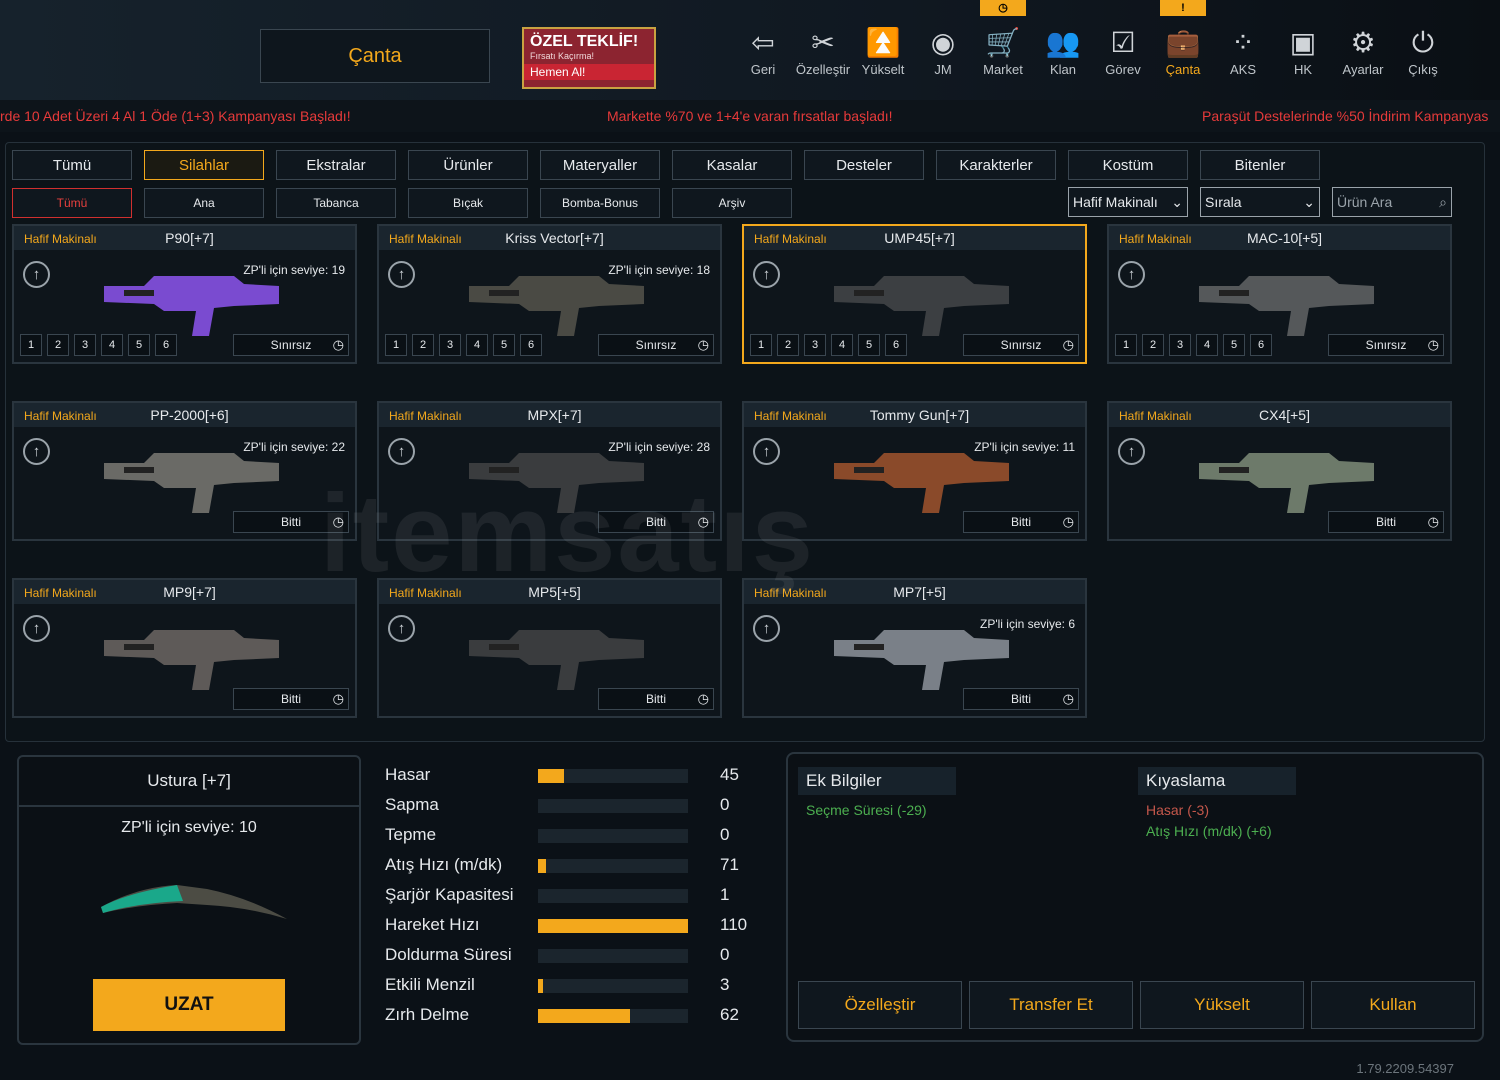  I want to click on subtab-0: Tümü, so click(72, 203).